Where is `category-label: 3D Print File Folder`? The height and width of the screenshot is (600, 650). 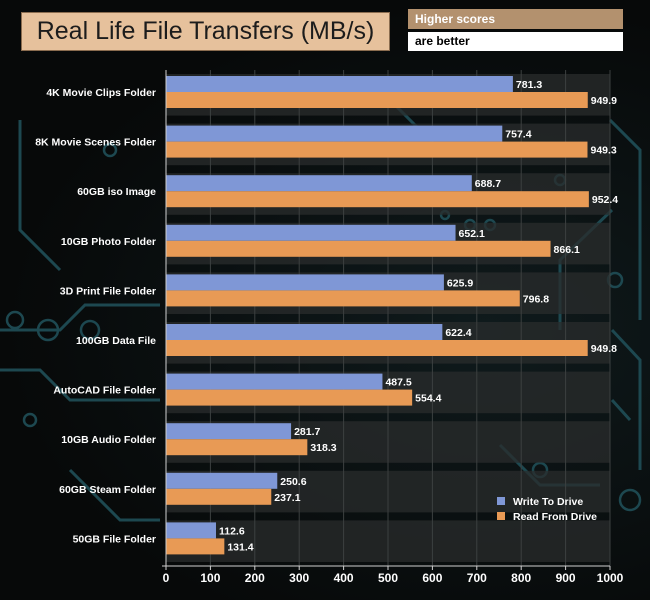
category-label: 3D Print File Folder is located at coordinates (108, 291).